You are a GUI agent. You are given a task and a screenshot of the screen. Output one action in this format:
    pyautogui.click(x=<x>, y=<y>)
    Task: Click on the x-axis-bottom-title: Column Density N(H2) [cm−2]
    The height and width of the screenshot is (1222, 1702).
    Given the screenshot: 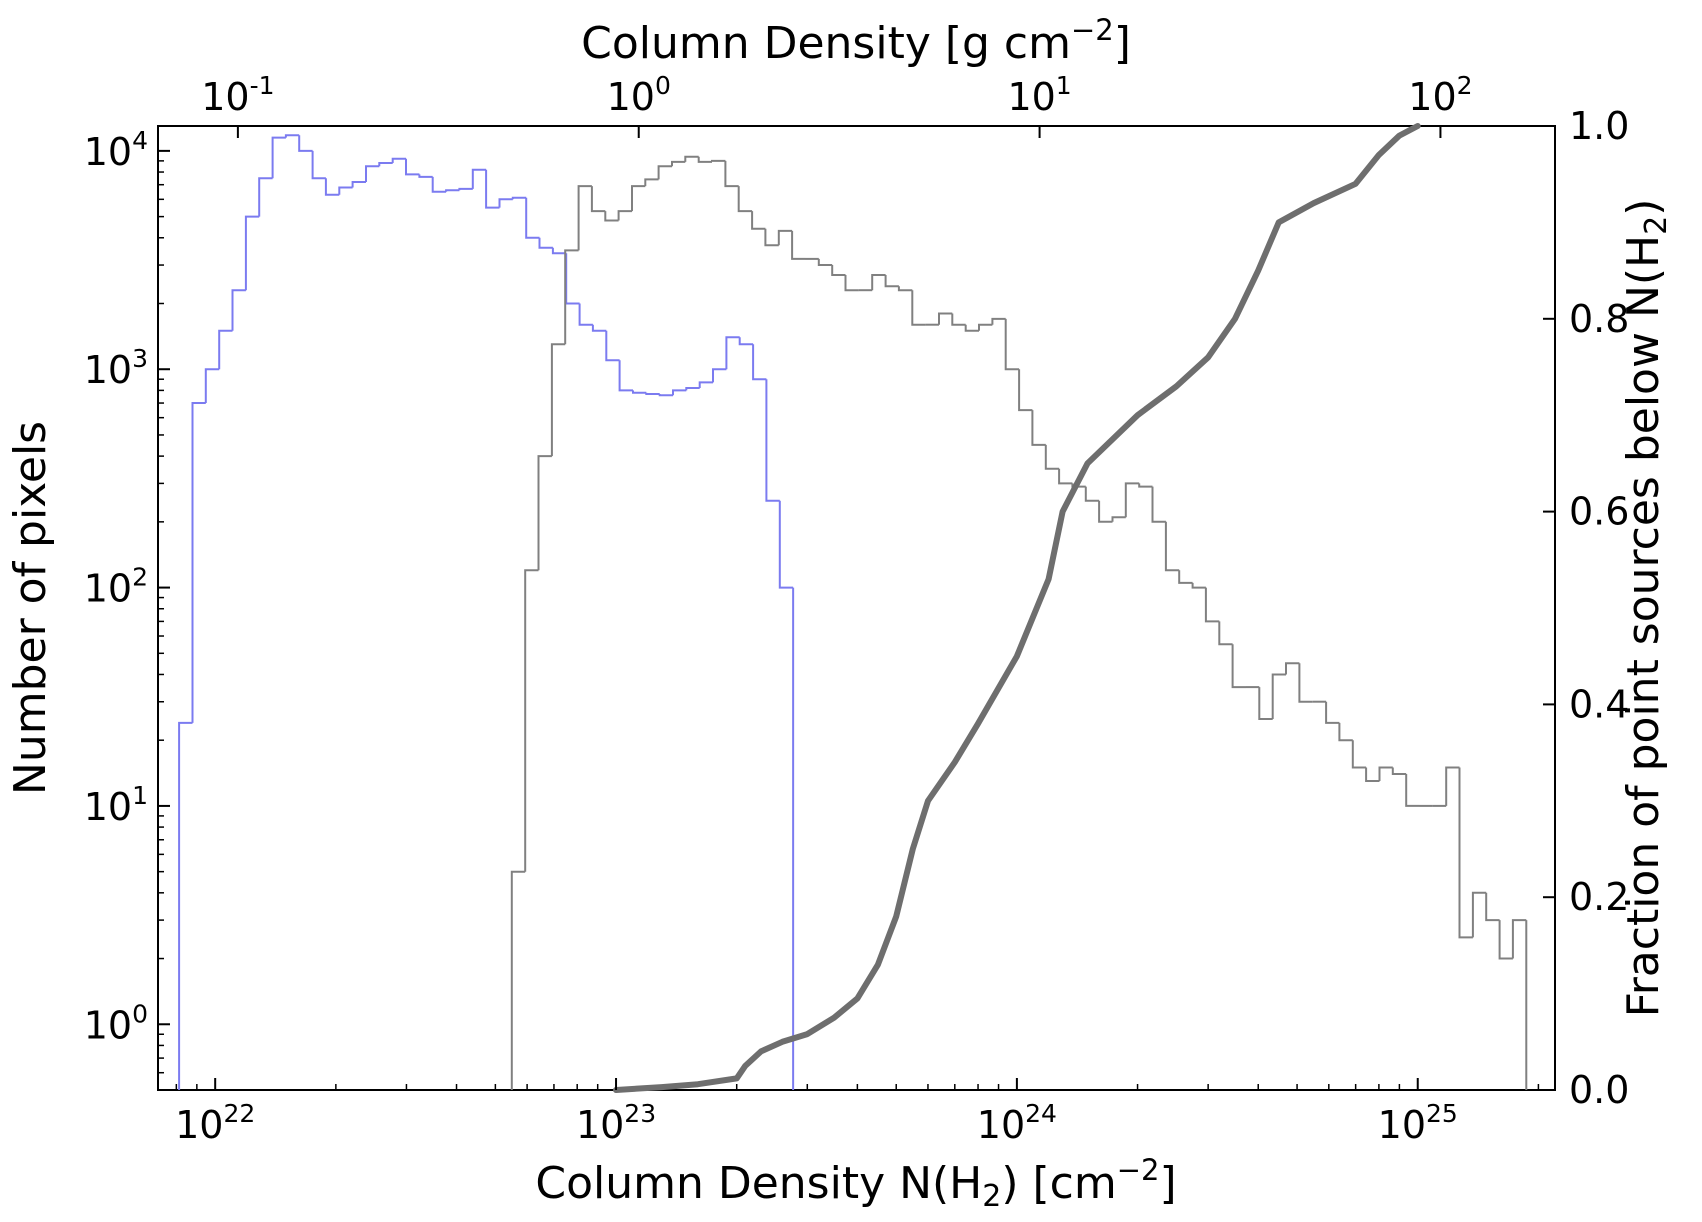 What is the action you would take?
    pyautogui.click(x=855, y=1183)
    